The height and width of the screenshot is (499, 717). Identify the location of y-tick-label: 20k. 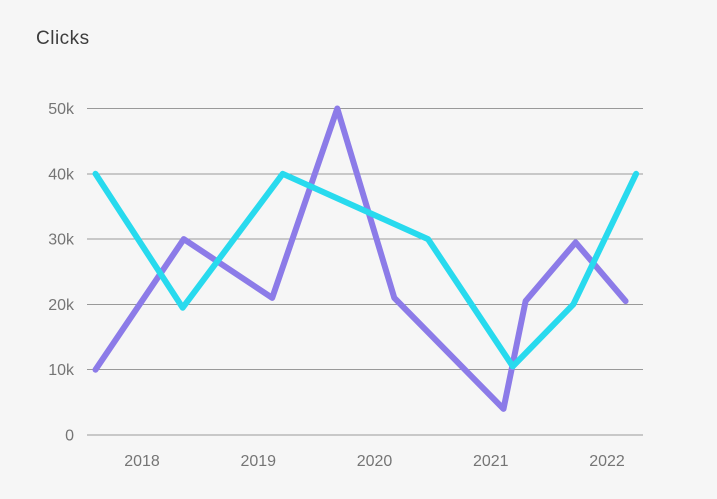
(61, 305).